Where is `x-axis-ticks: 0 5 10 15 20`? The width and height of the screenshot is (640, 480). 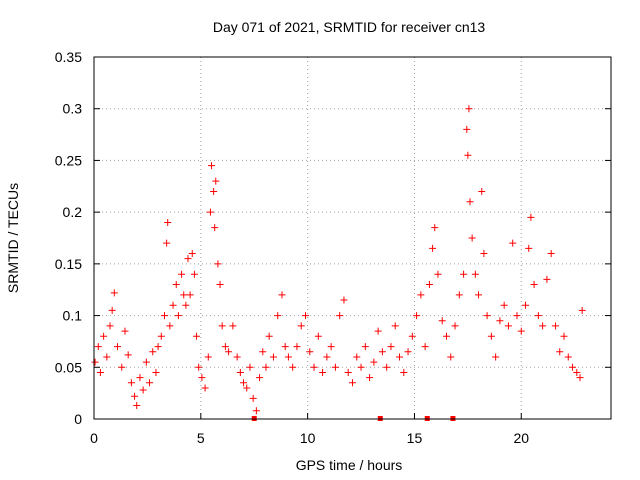 x-axis-ticks: 0 5 10 15 20 is located at coordinates (309, 429).